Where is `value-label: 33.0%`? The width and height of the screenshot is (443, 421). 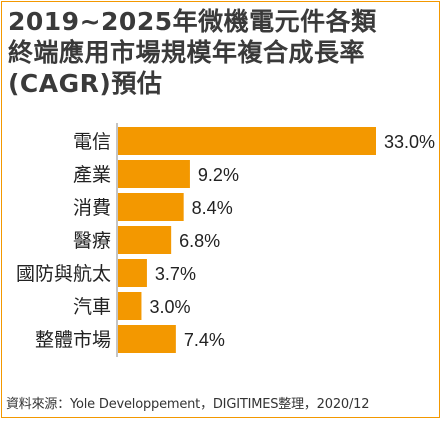 value-label: 33.0% is located at coordinates (409, 142).